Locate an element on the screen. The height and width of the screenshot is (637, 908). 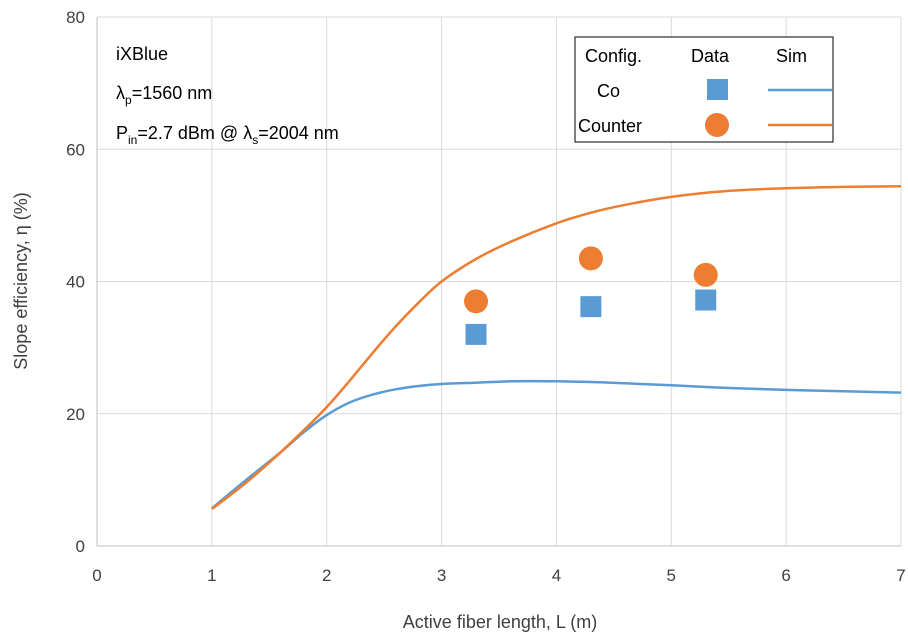
legend-header-data: Data is located at coordinates (710, 56).